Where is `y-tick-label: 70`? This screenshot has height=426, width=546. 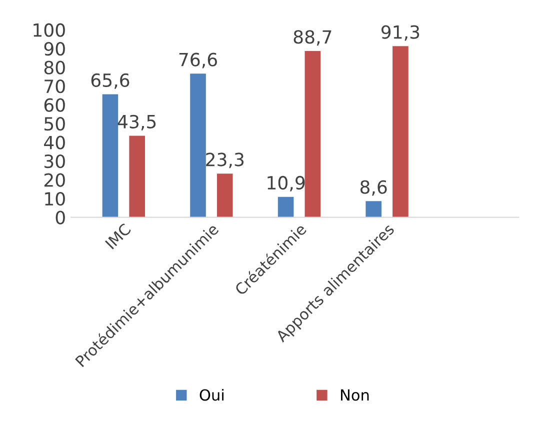
y-tick-label: 70 is located at coordinates (54, 87).